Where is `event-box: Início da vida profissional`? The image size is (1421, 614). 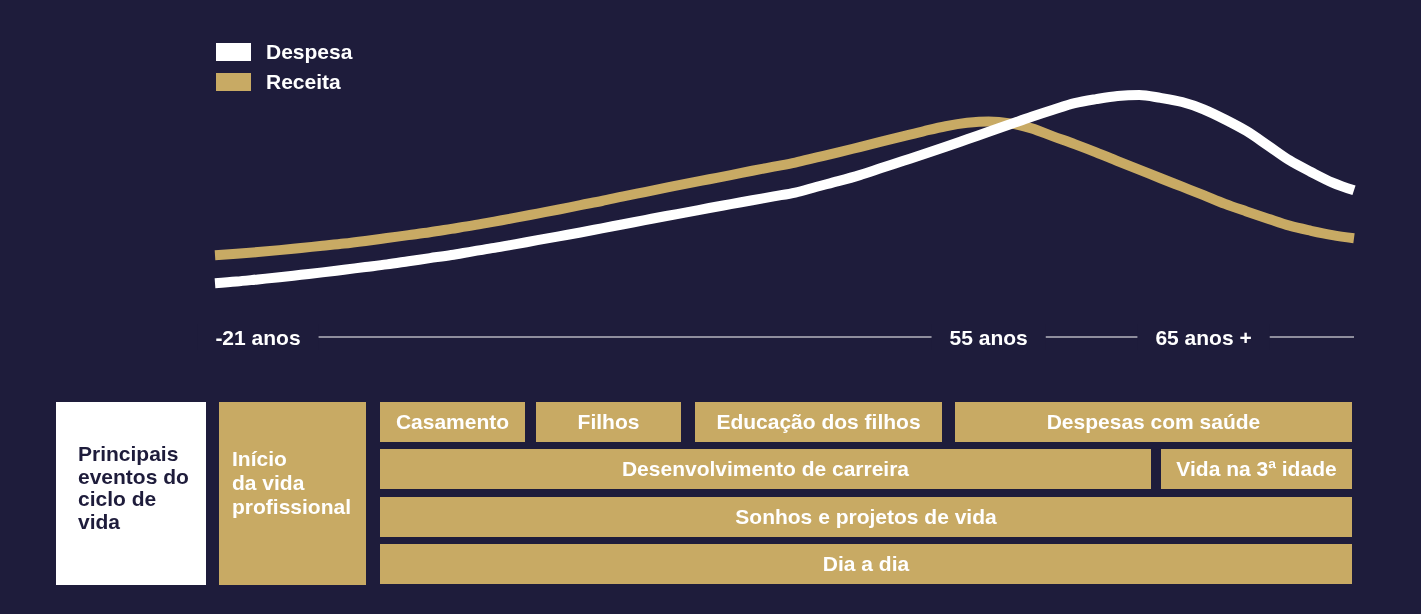 event-box: Início da vida profissional is located at coordinates (292, 493).